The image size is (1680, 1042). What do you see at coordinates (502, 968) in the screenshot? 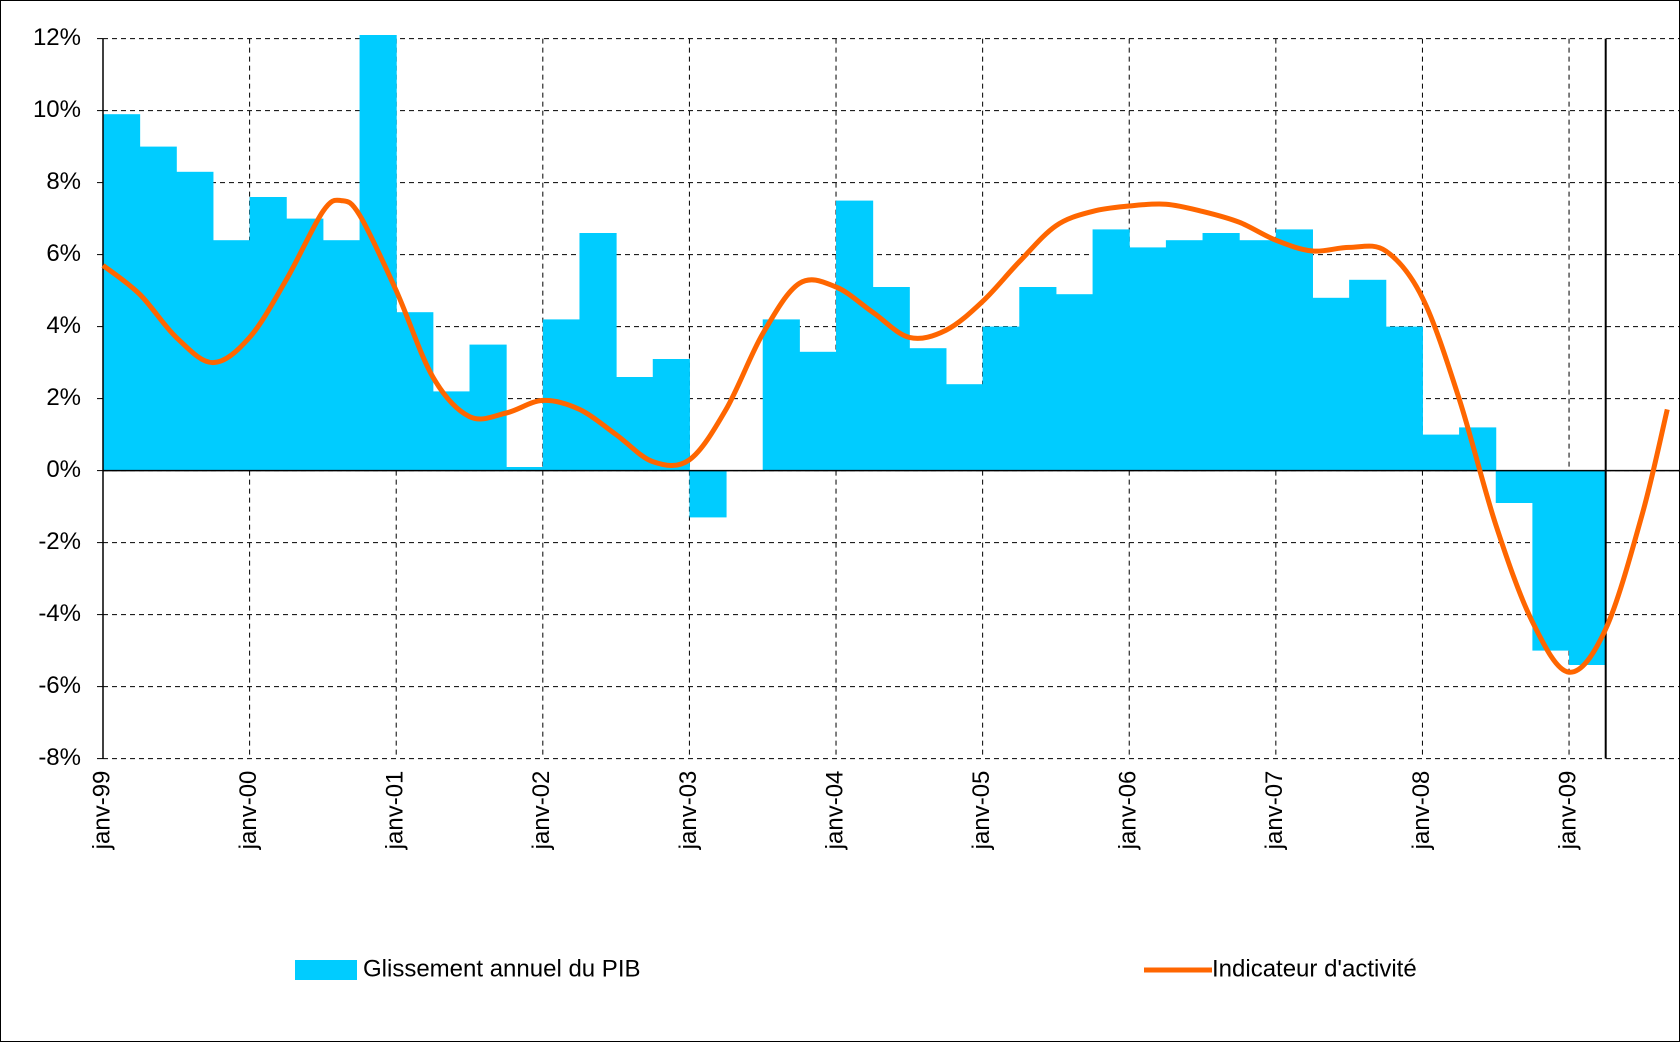
I see `legend-label: Glissement annuel du PIB` at bounding box center [502, 968].